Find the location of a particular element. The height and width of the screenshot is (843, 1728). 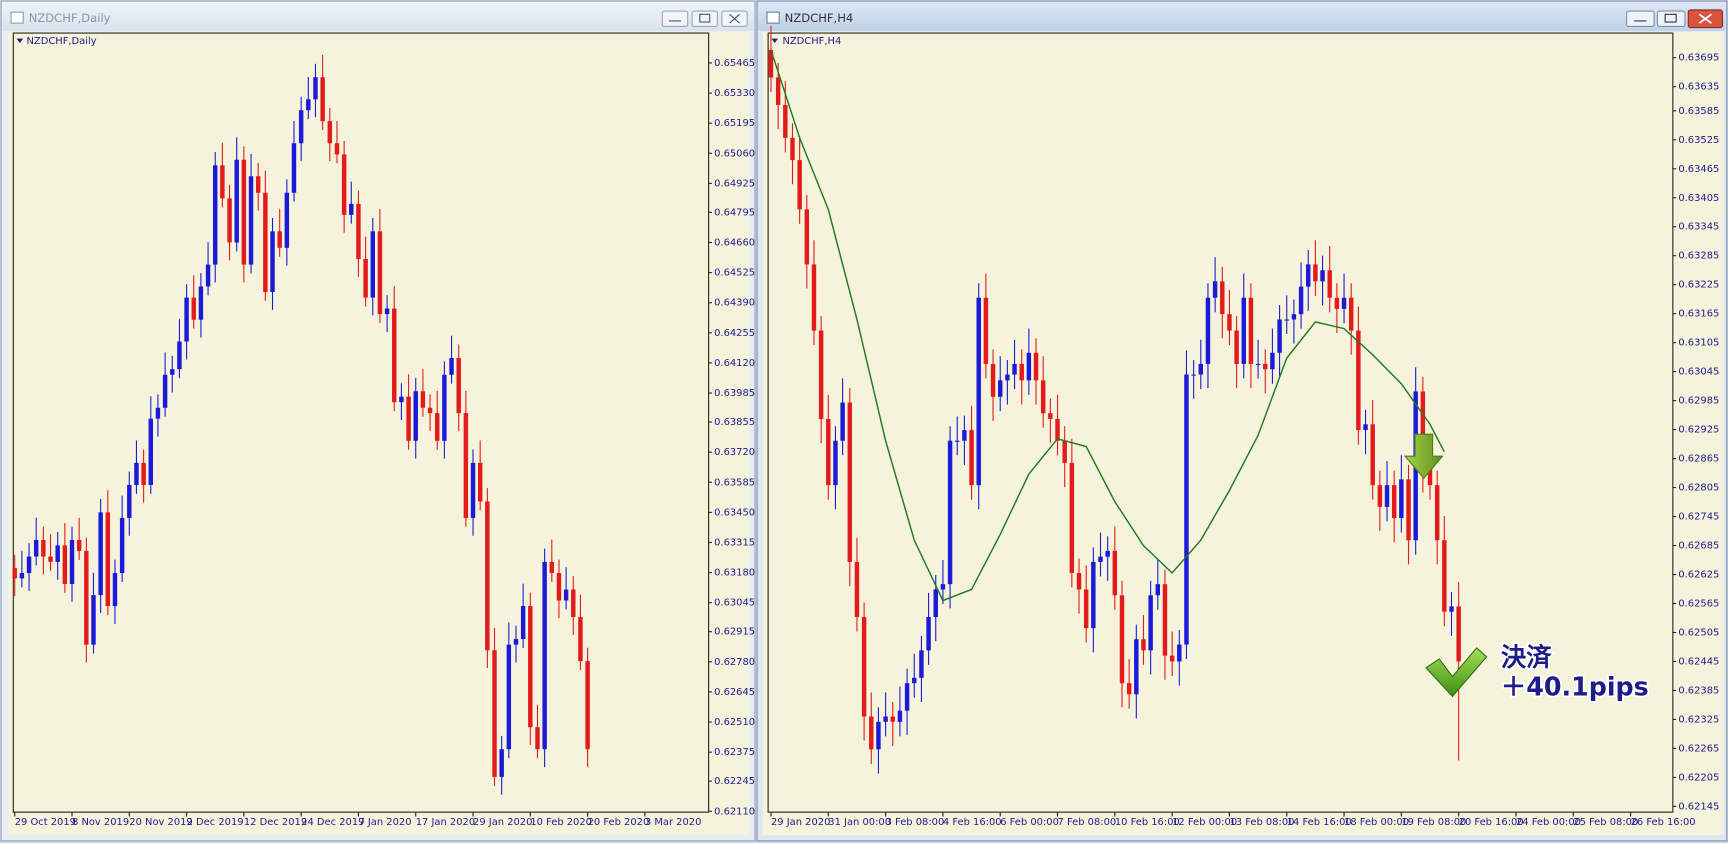

y-tick-label: 0.63285 is located at coordinates (1698, 256).